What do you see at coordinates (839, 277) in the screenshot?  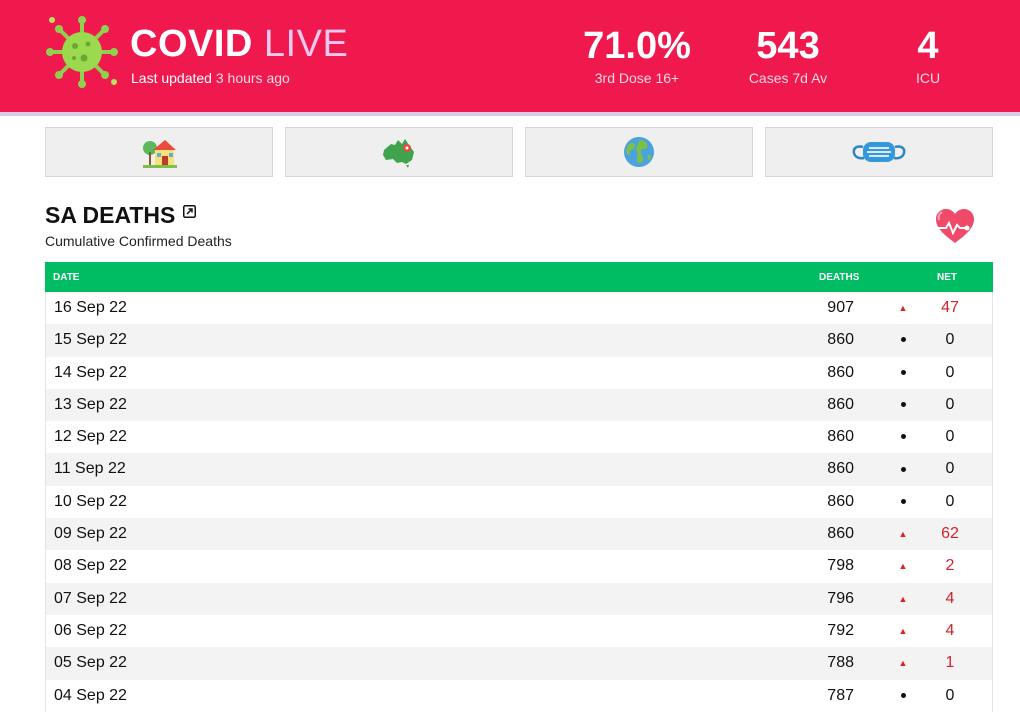 I see `column-header-deaths: DEATHS` at bounding box center [839, 277].